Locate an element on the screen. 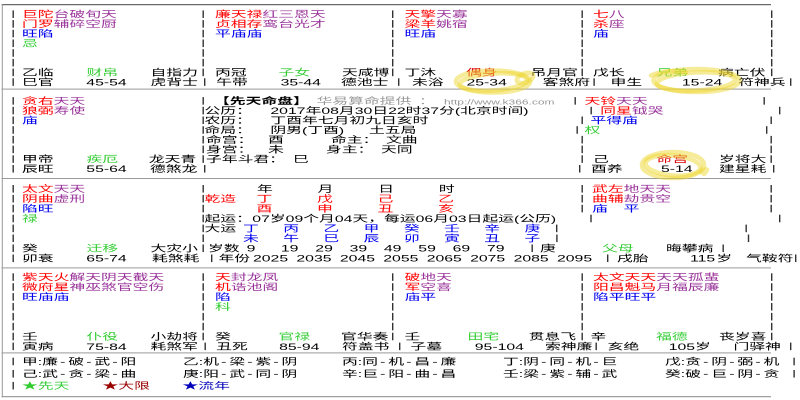 This screenshot has height=400, width=800. svg-text: 25-34 is located at coordinates (487, 82).